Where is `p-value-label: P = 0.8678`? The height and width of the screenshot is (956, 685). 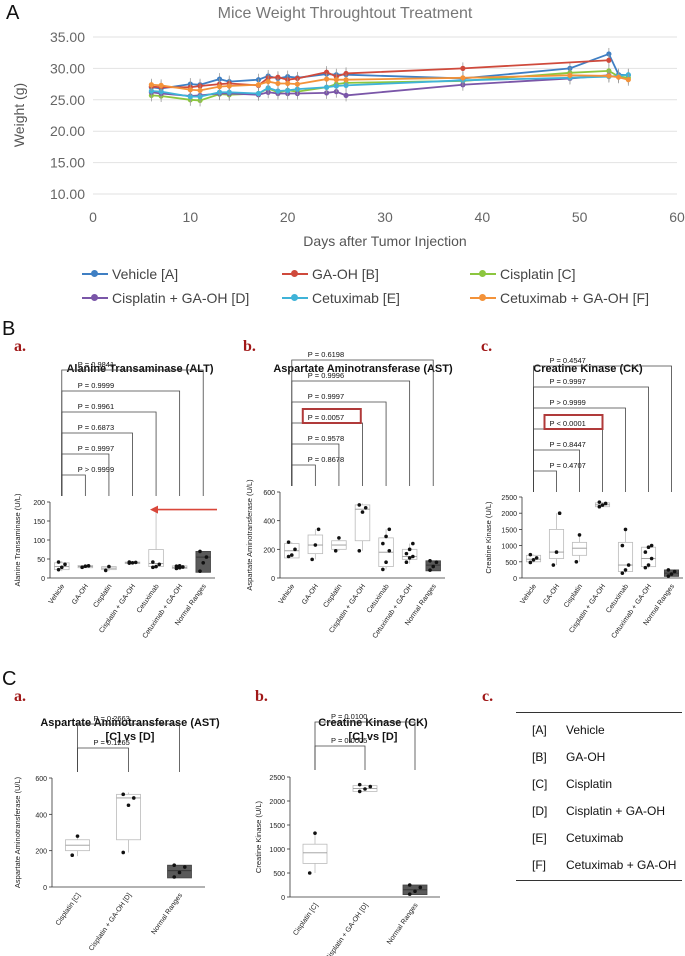
p-value-label: P = 0.8678 is located at coordinates (326, 459).